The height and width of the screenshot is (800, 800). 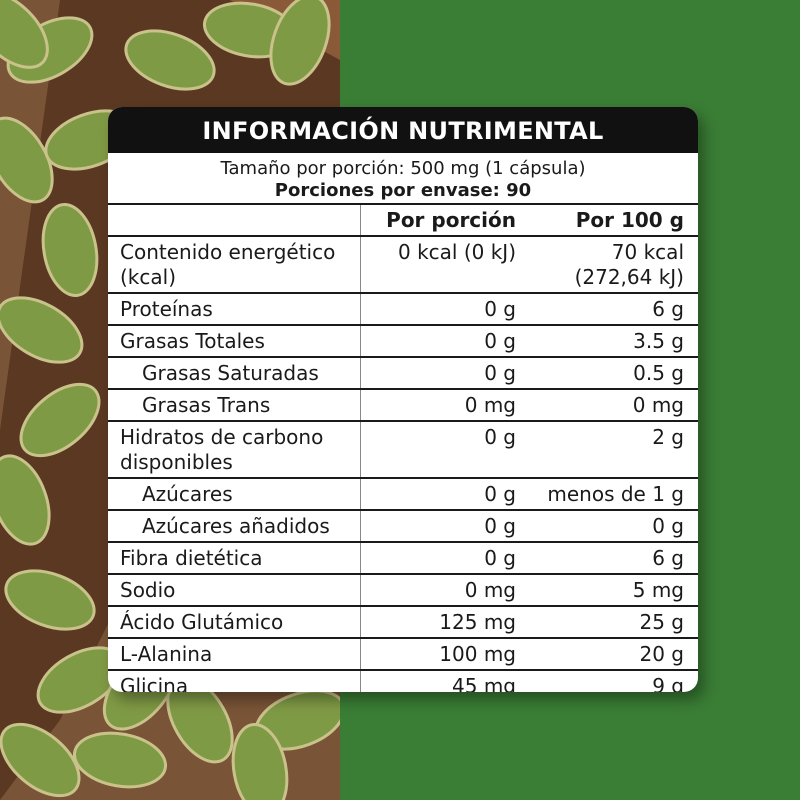 I want to click on per-100g-value: 20 g, so click(x=611, y=654).